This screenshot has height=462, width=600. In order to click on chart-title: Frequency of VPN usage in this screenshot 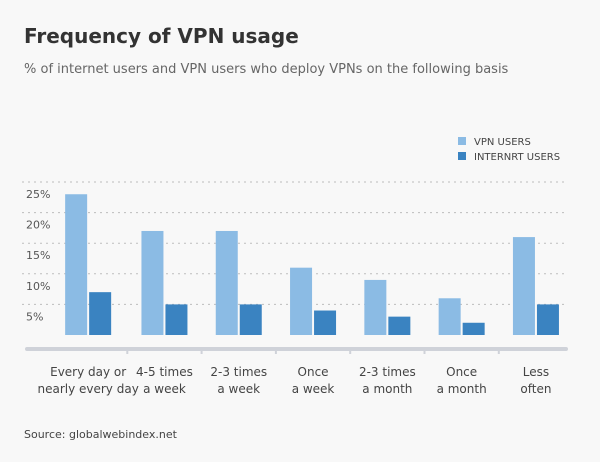, I will do `click(161, 36)`.